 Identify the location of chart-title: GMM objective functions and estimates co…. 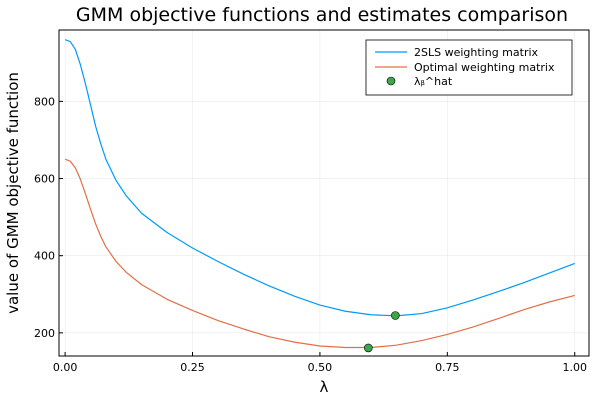
(322, 15).